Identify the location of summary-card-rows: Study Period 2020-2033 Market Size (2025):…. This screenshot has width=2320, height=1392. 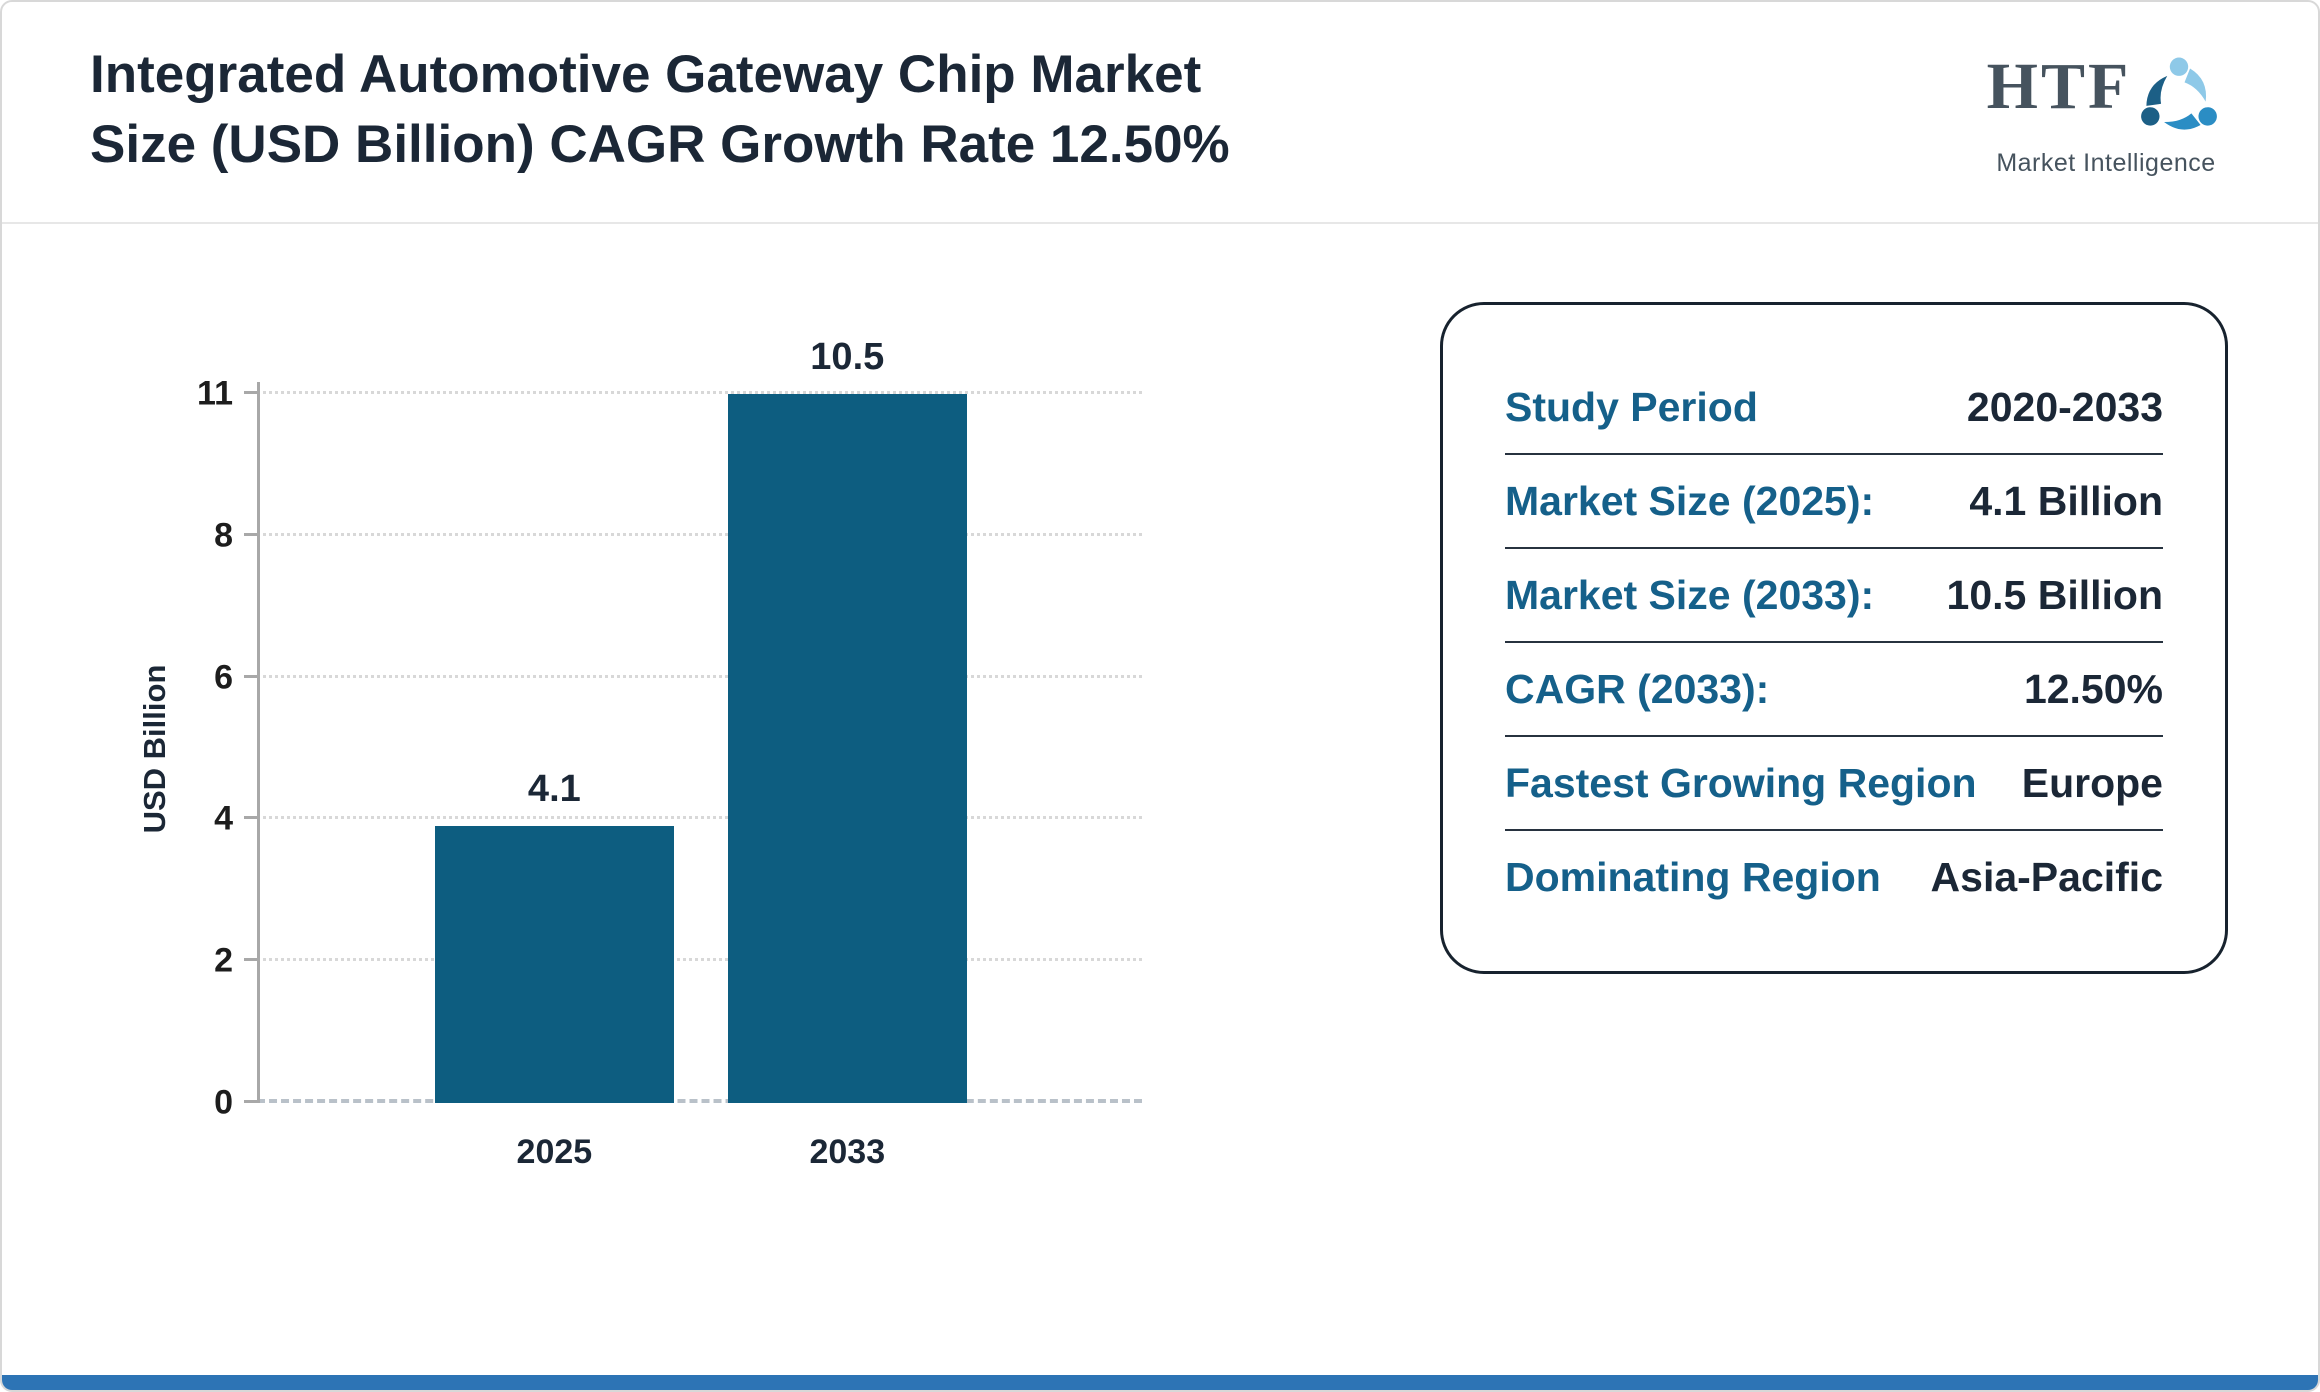
(1834, 642).